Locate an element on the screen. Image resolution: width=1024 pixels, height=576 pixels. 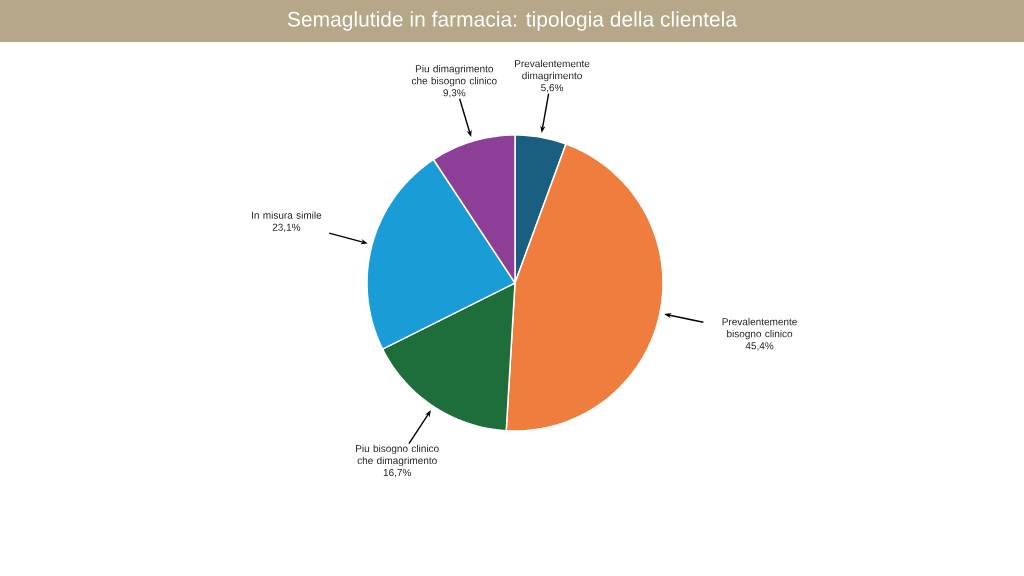
slice-label: In misura simile is located at coordinates (287, 215).